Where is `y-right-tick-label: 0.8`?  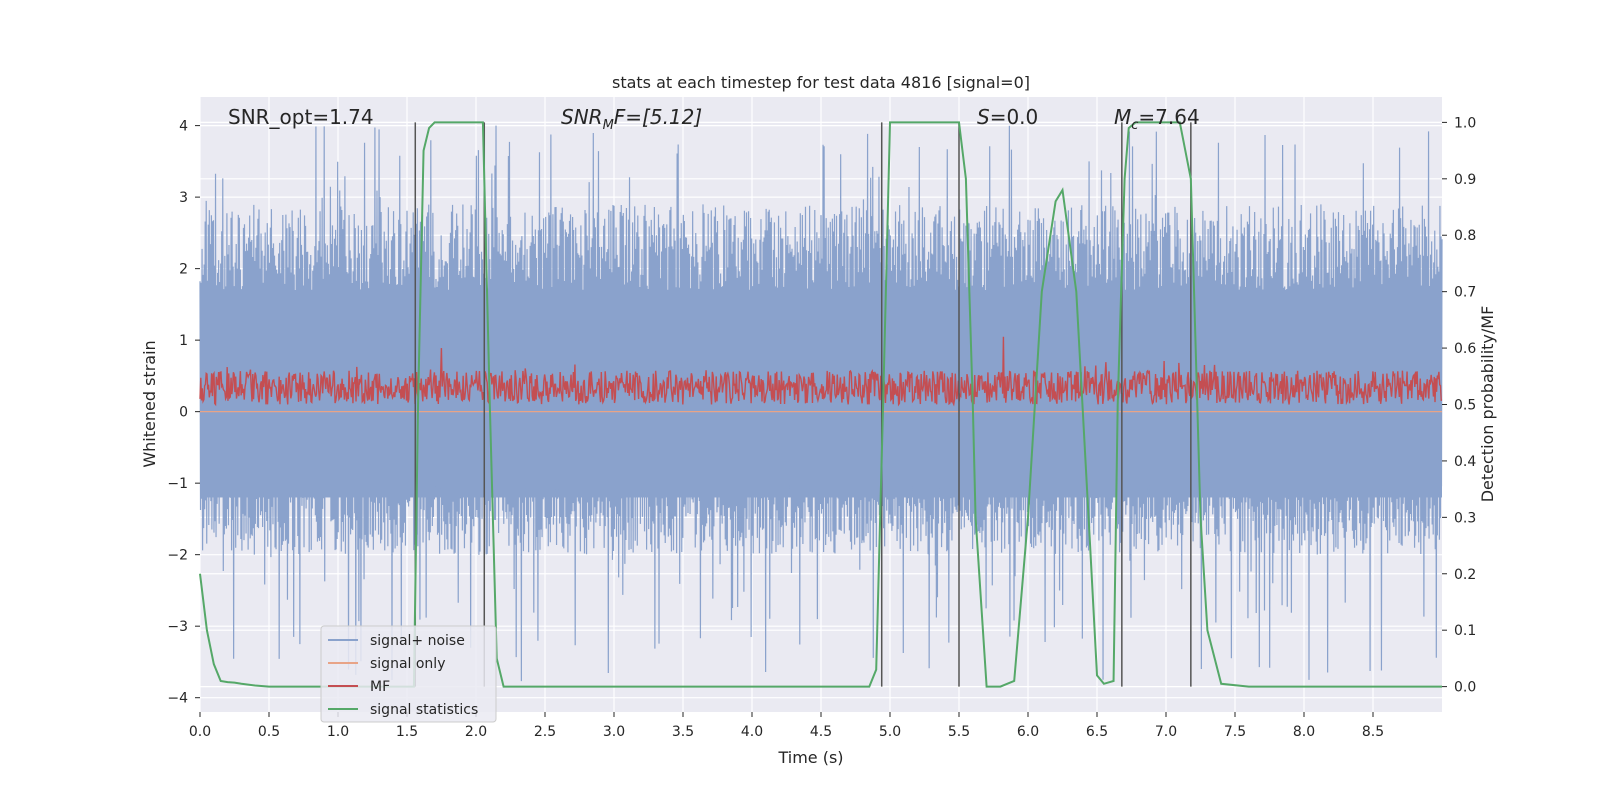 y-right-tick-label: 0.8 is located at coordinates (1465, 236).